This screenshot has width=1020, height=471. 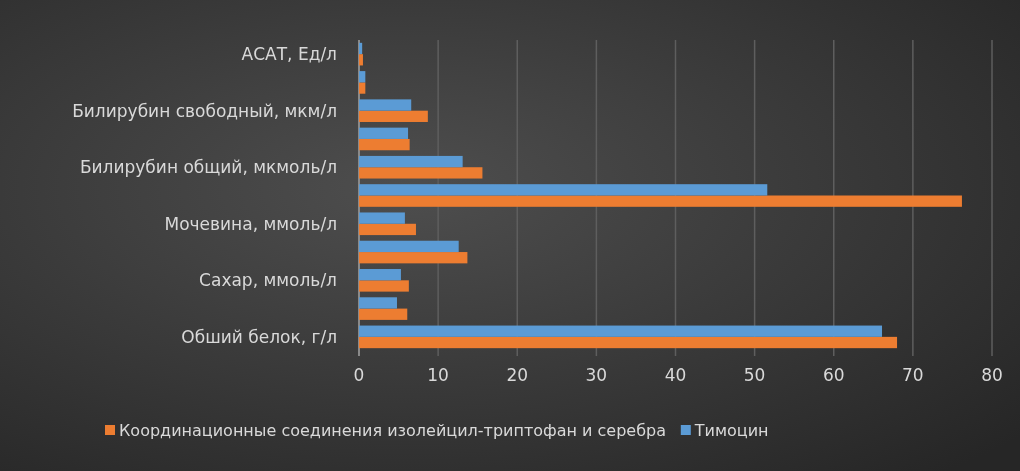 I want to click on legend-label: Координационные соединения изолейцил-триптофан и серебра, so click(x=393, y=430).